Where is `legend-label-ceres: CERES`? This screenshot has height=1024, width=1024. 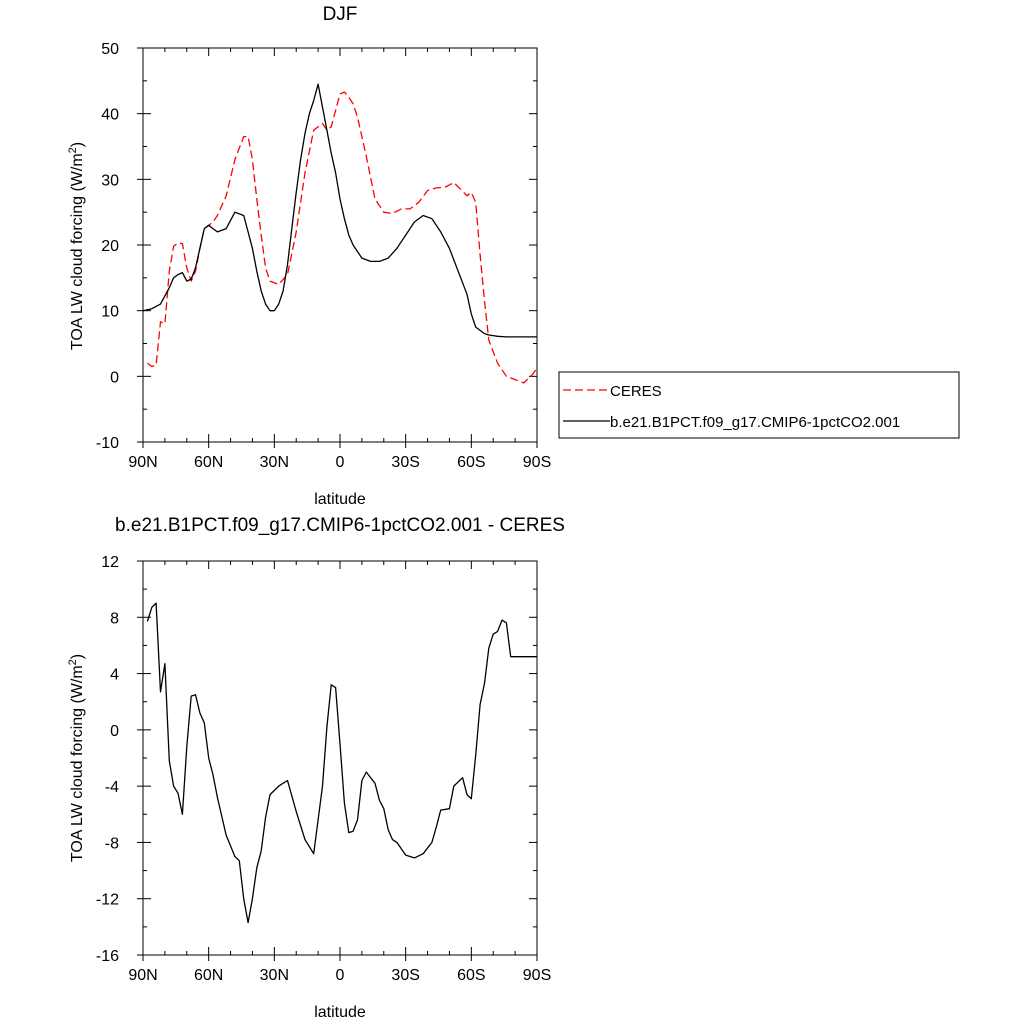 legend-label-ceres: CERES is located at coordinates (636, 391).